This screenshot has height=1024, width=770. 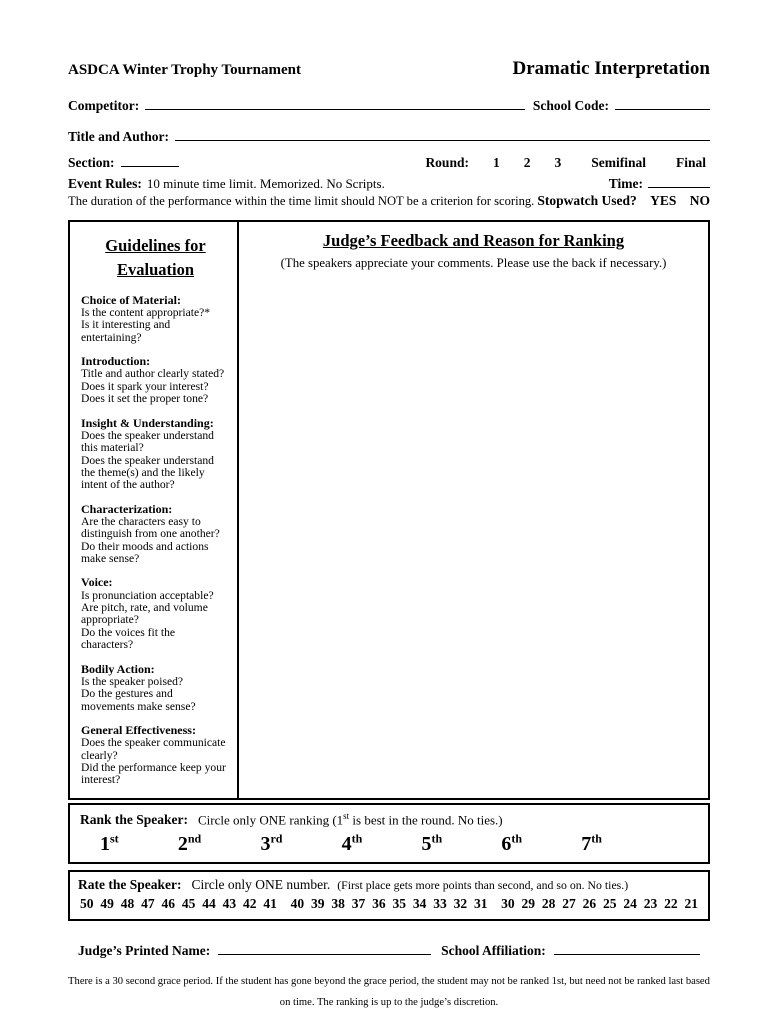 What do you see at coordinates (105, 844) in the screenshot?
I see `rank-num: 1` at bounding box center [105, 844].